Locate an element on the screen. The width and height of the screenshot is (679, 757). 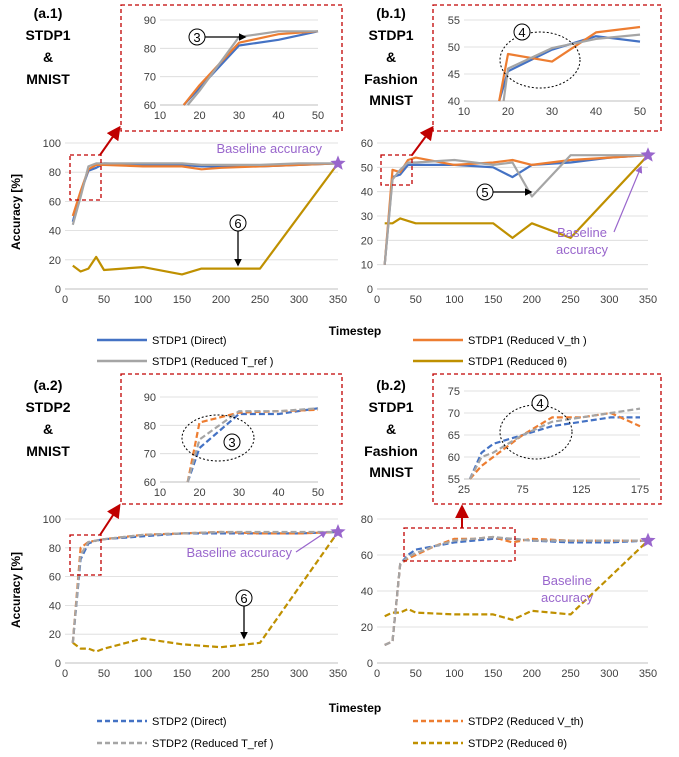
arrow-b1 is located at coordinates (422, 140).